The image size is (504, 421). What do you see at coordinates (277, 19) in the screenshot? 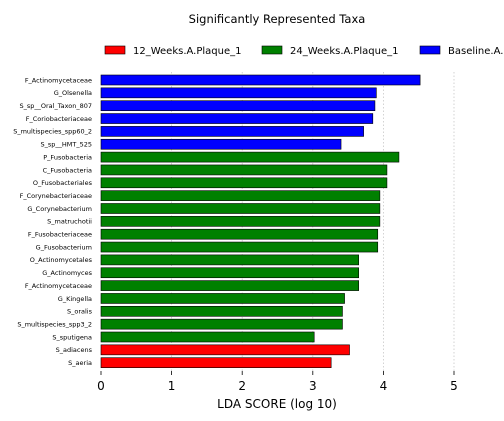
I see `chart-title: Significantly Represented Taxa` at bounding box center [277, 19].